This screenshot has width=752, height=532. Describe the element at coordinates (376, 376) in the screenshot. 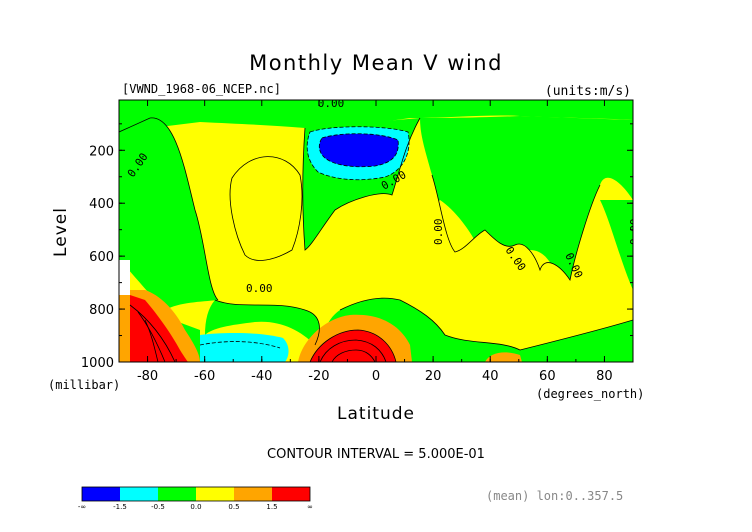

I see `x-tick-label: 0` at that location.